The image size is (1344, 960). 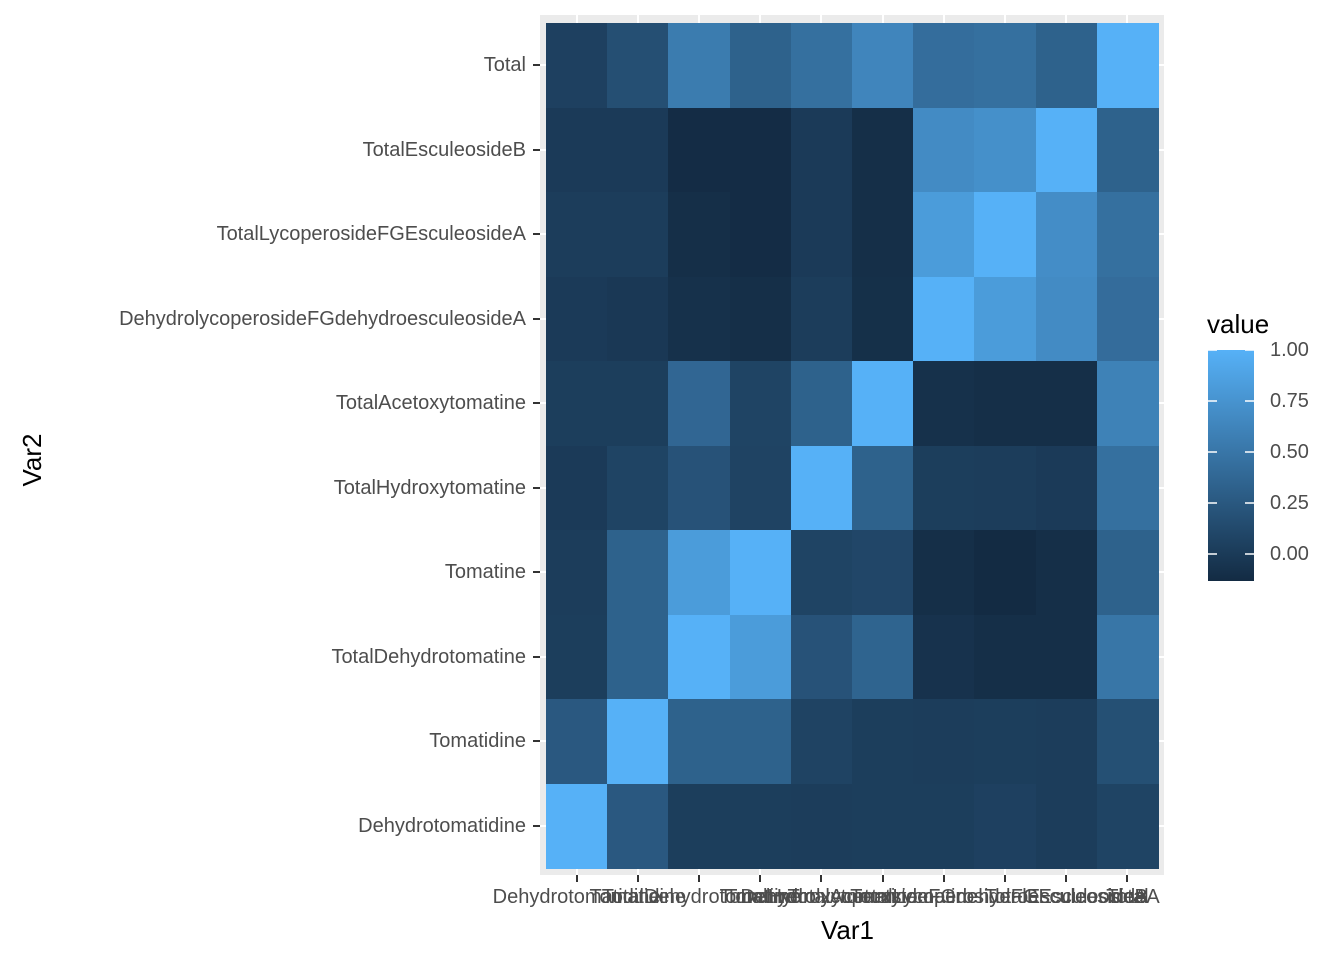 I want to click on y-tick-label: Tomatine, so click(x=485, y=572).